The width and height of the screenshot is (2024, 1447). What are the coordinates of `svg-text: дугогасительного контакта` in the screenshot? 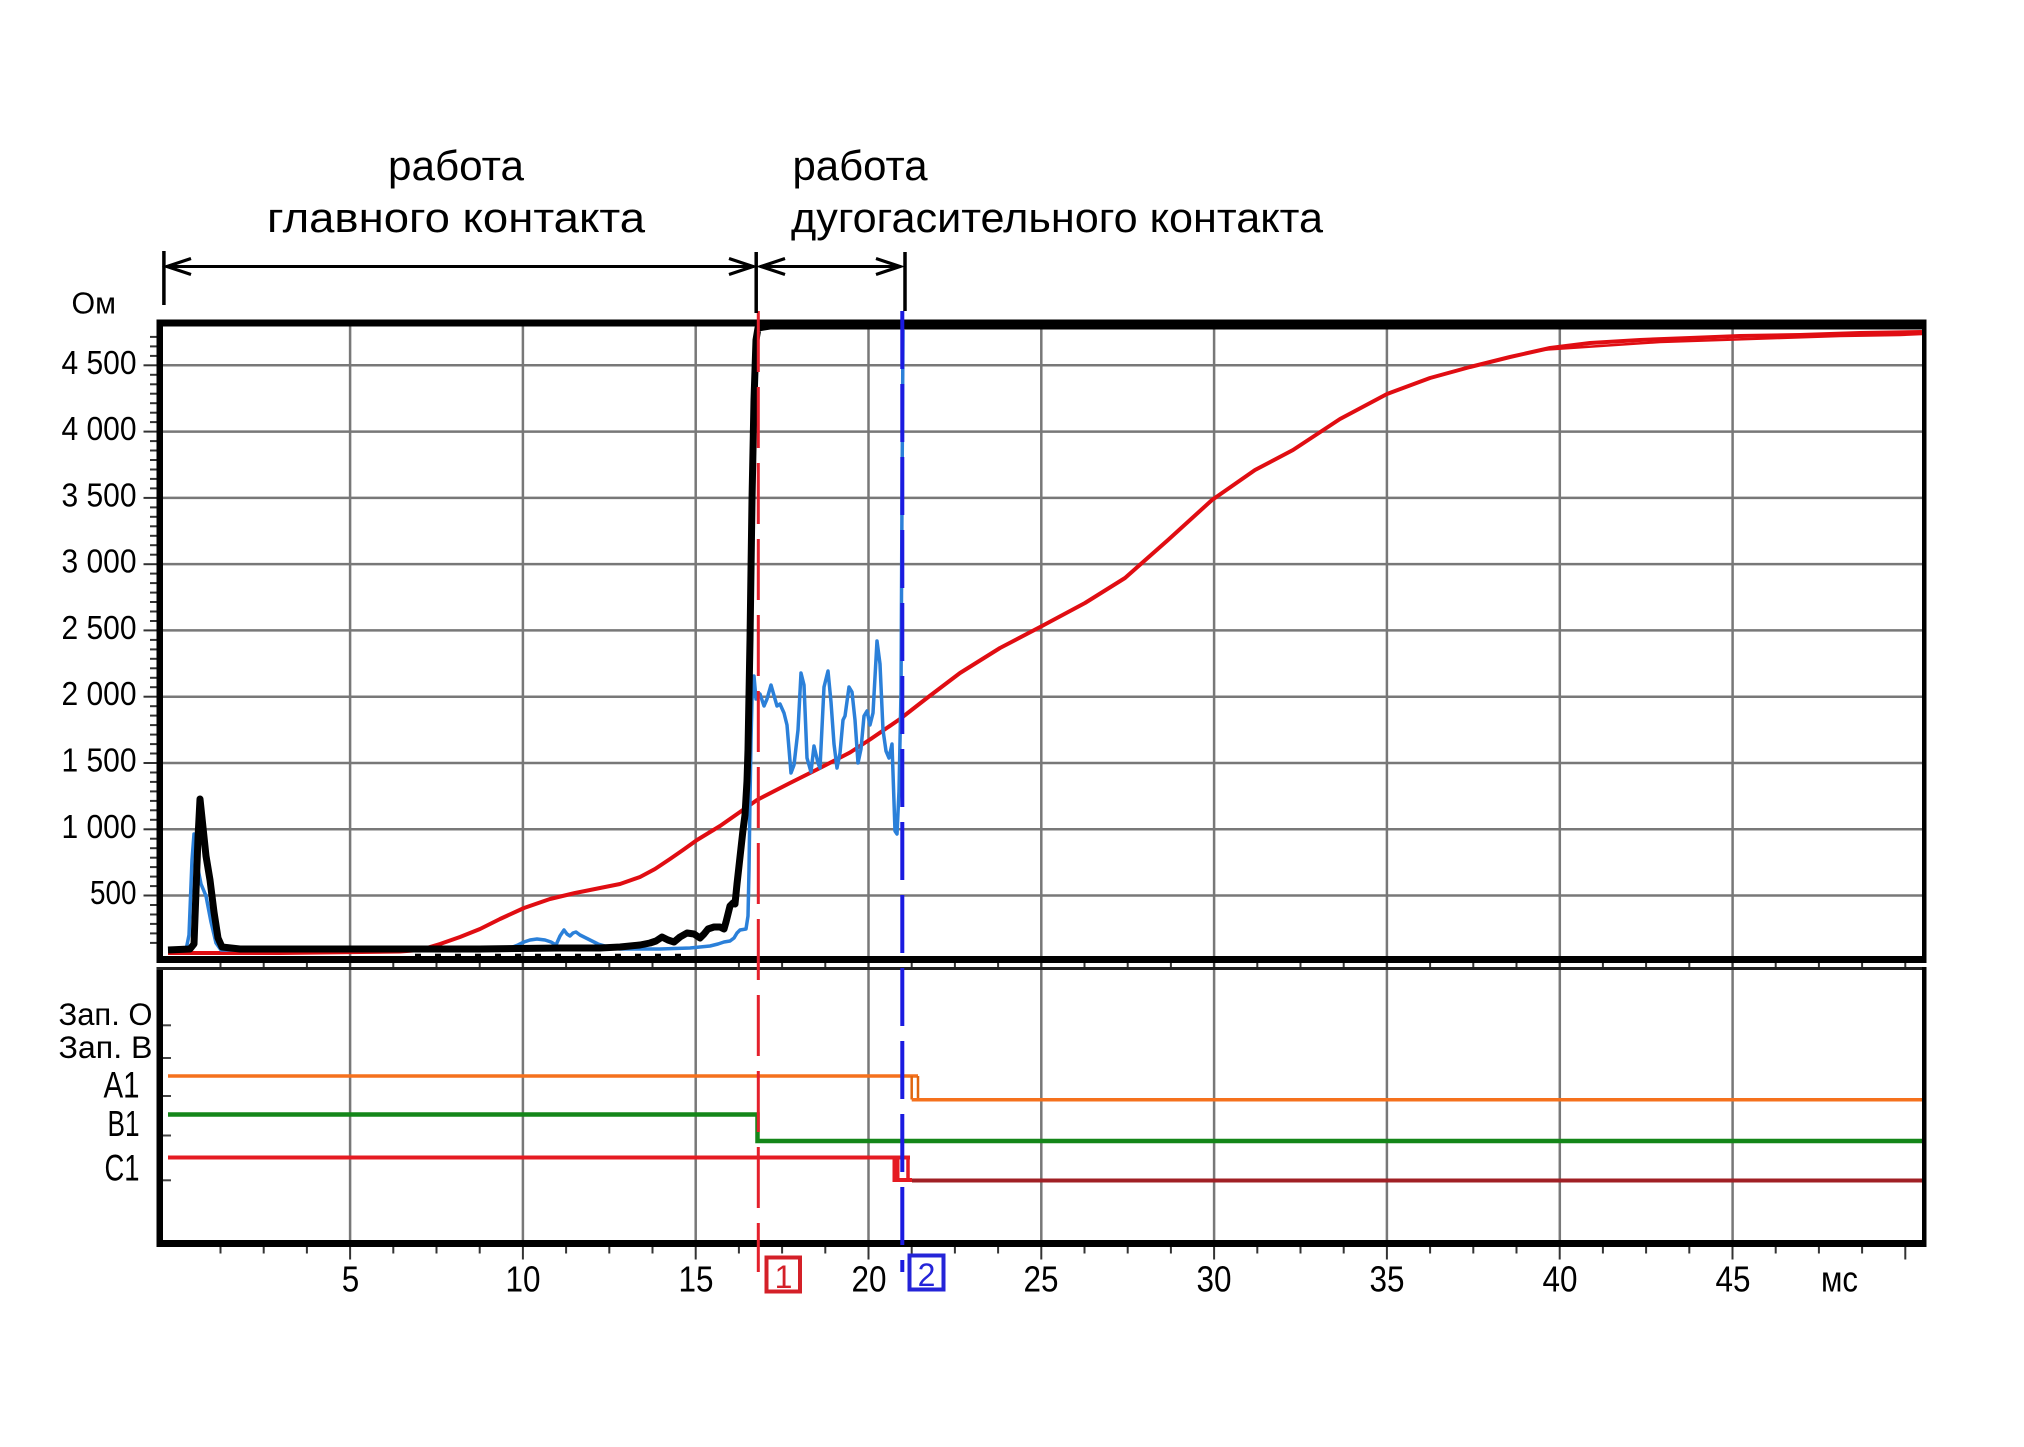 It's located at (1057, 217).